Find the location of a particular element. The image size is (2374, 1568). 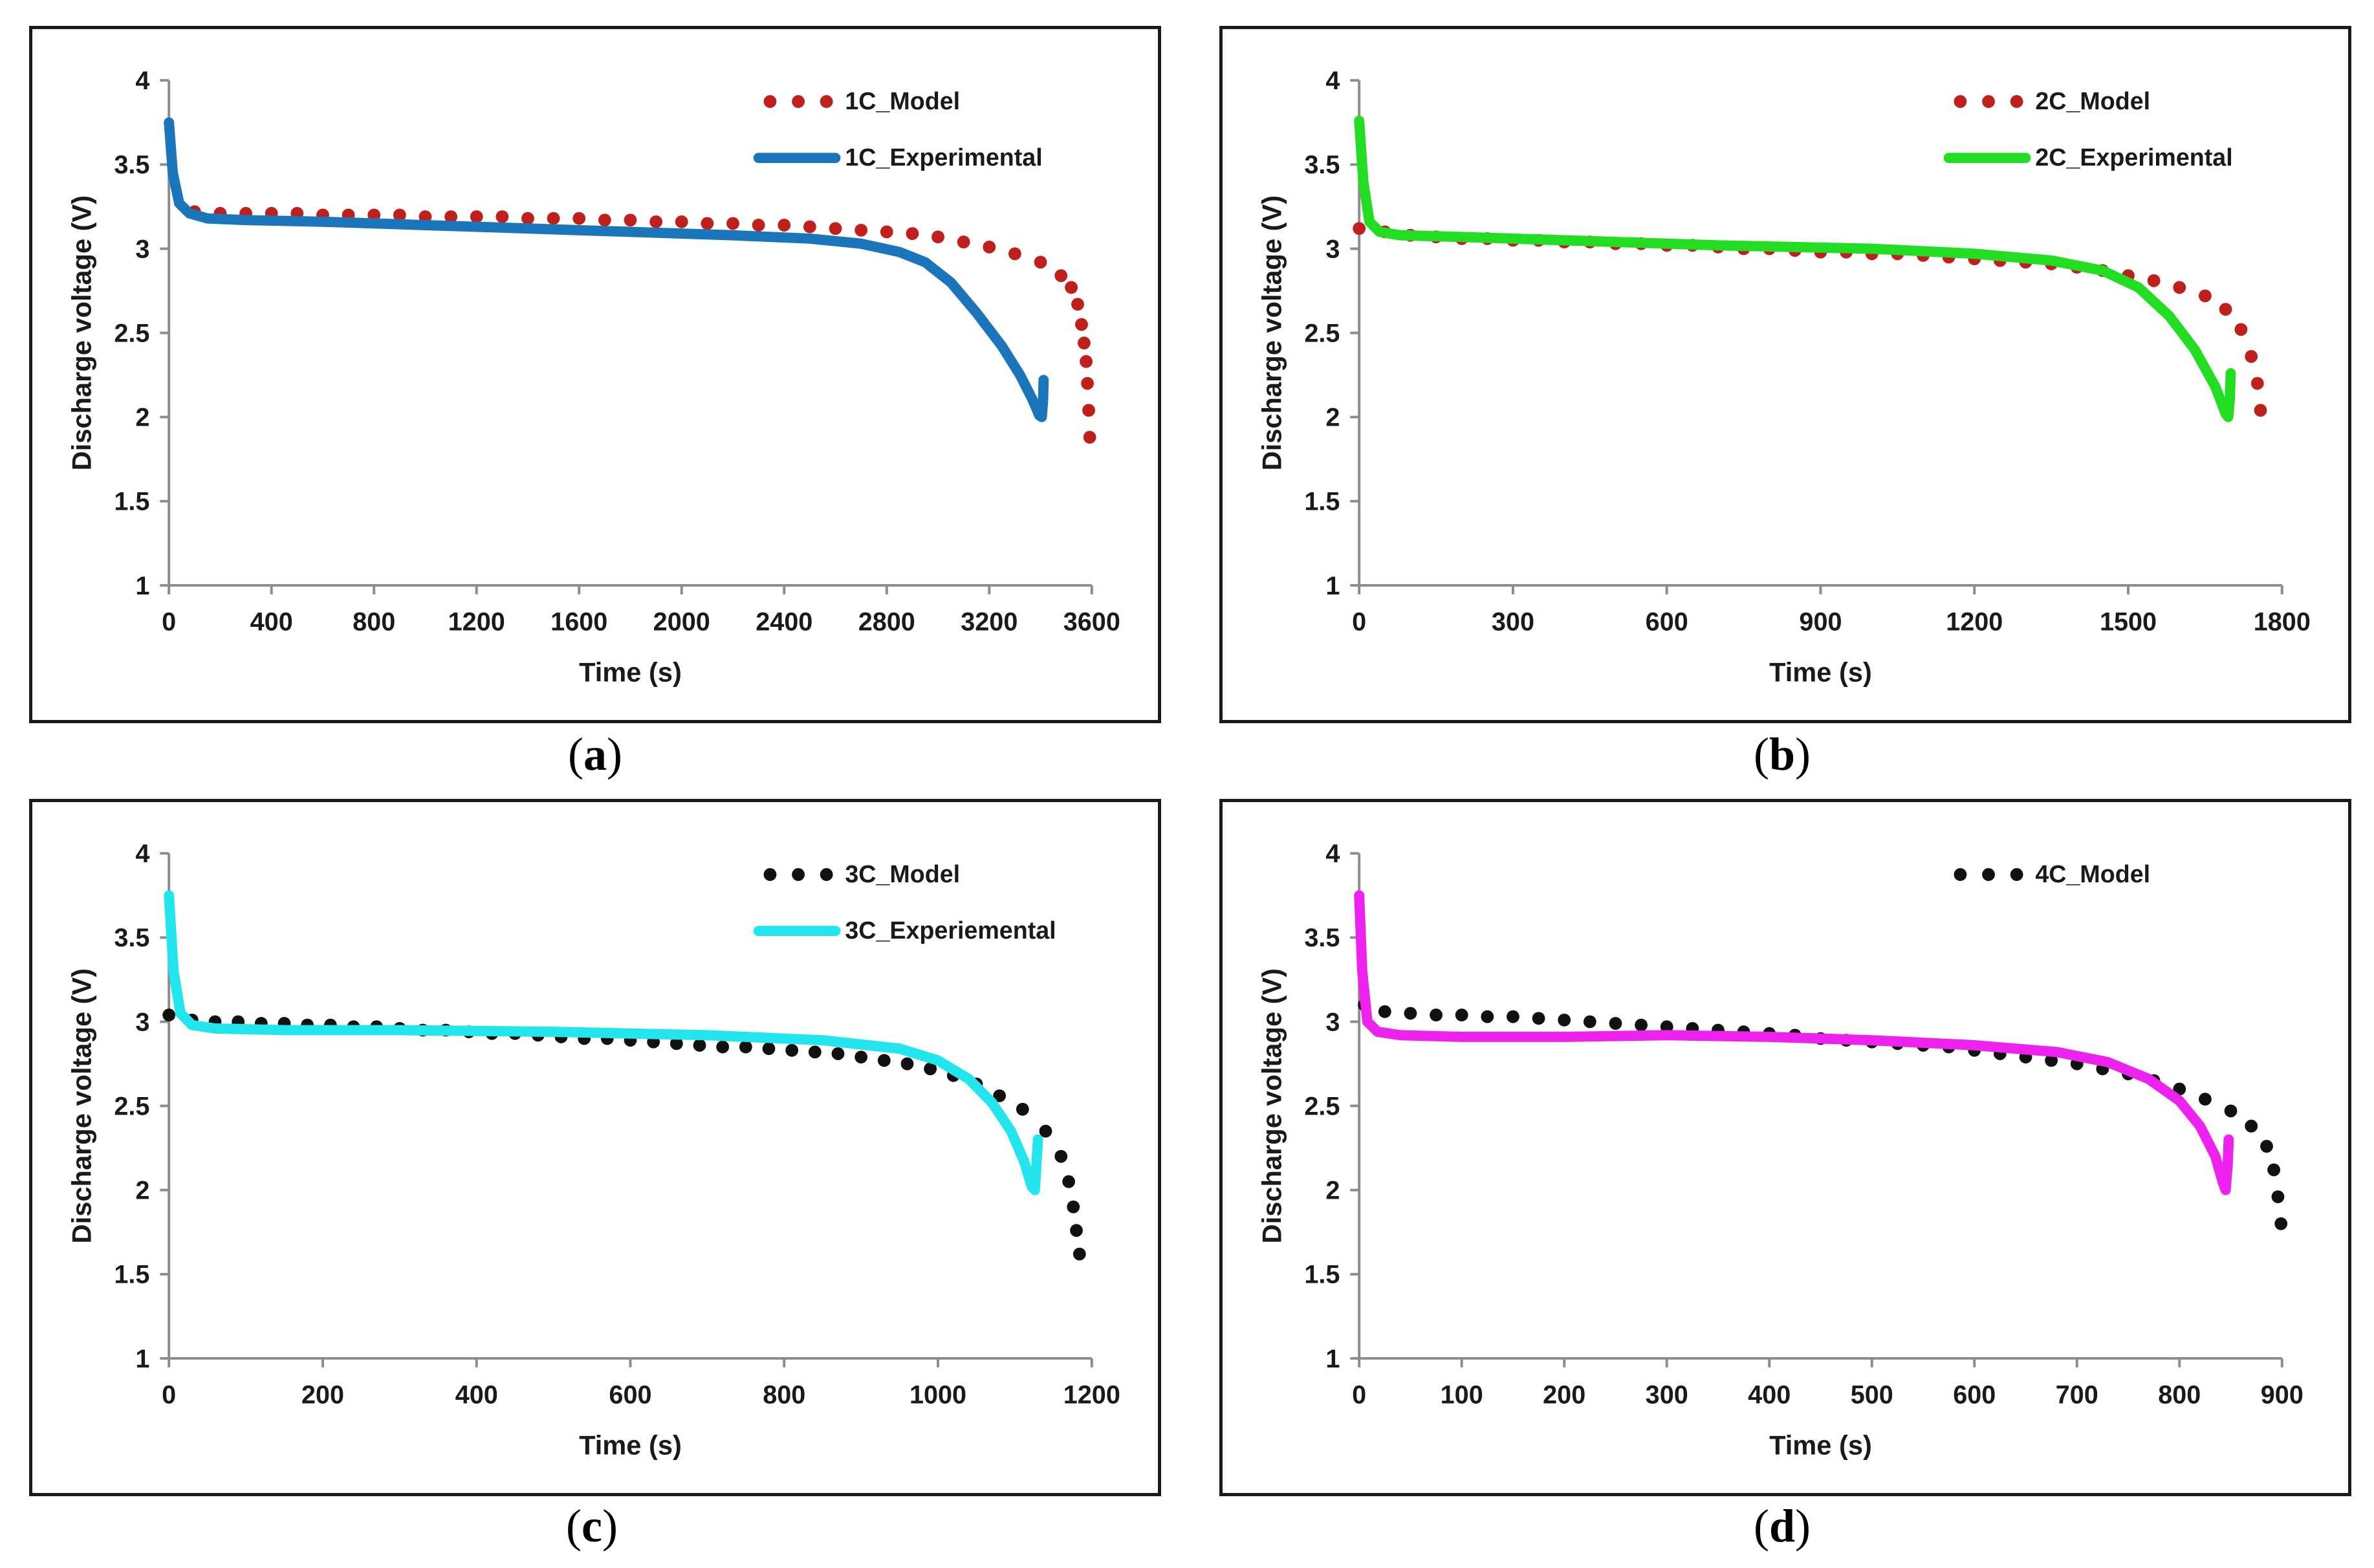

series-line-2C_Experimental is located at coordinates (1795, 268).